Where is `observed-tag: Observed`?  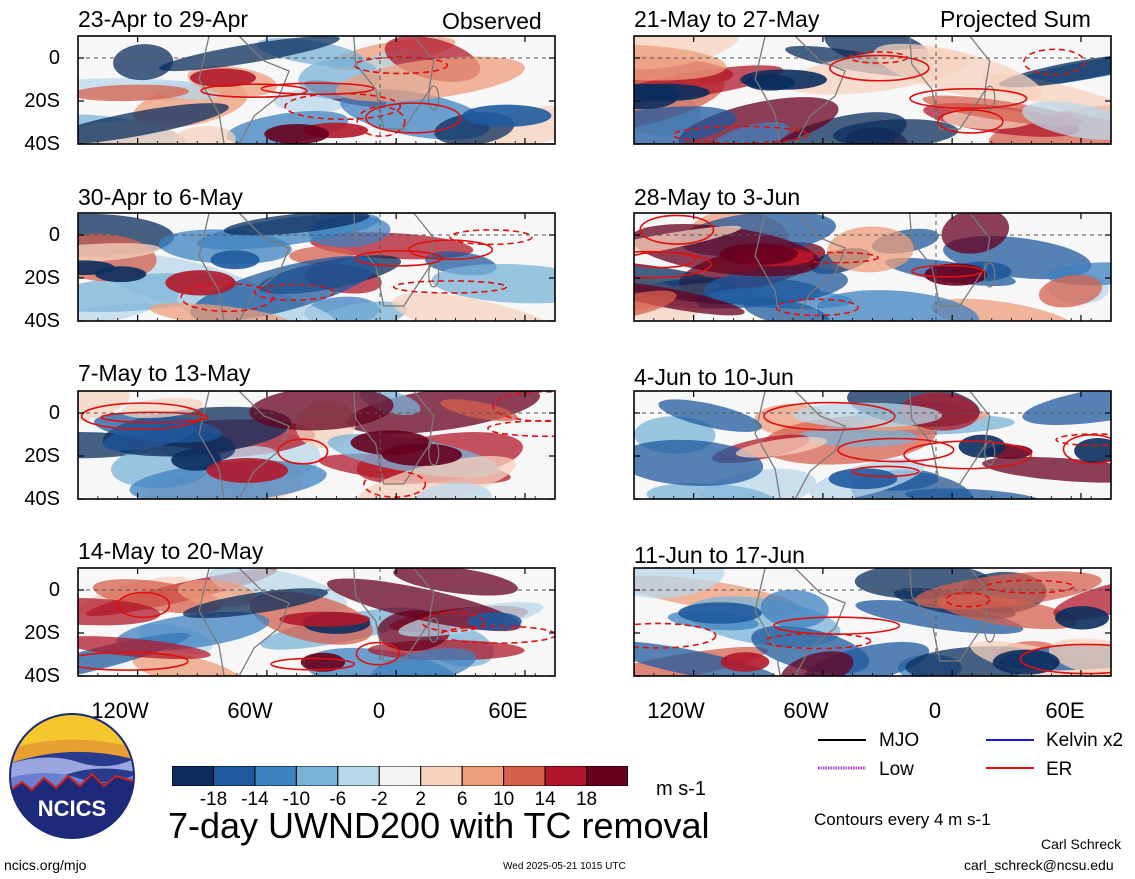 observed-tag: Observed is located at coordinates (492, 21).